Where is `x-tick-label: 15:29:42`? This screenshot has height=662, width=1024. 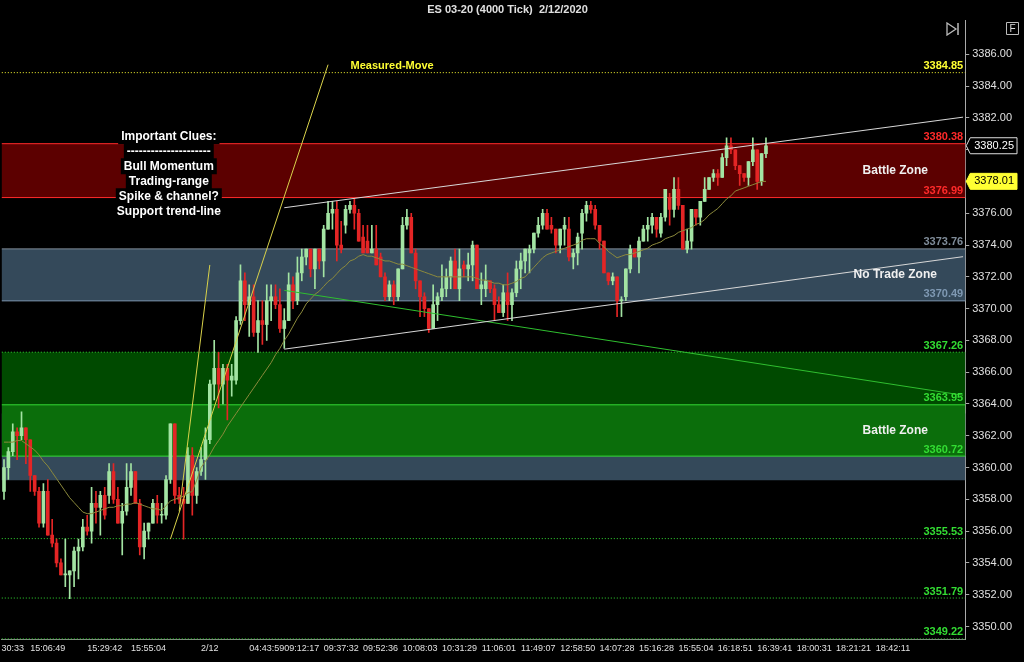
x-tick-label: 15:29:42 is located at coordinates (105, 648).